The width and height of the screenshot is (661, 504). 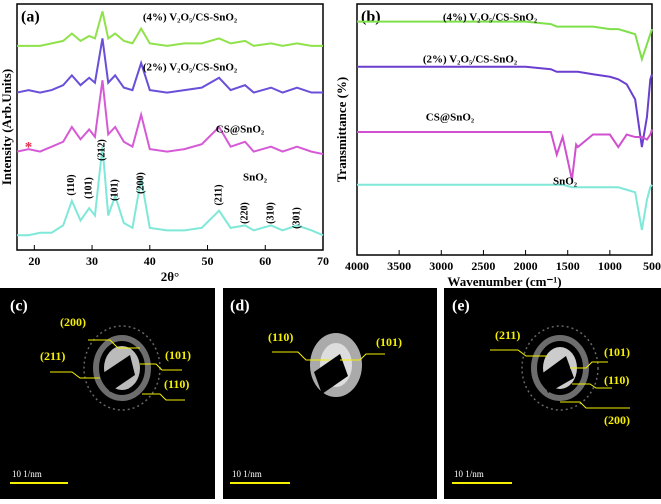 I want to click on x-axis-label: 2θ°, so click(x=170, y=276).